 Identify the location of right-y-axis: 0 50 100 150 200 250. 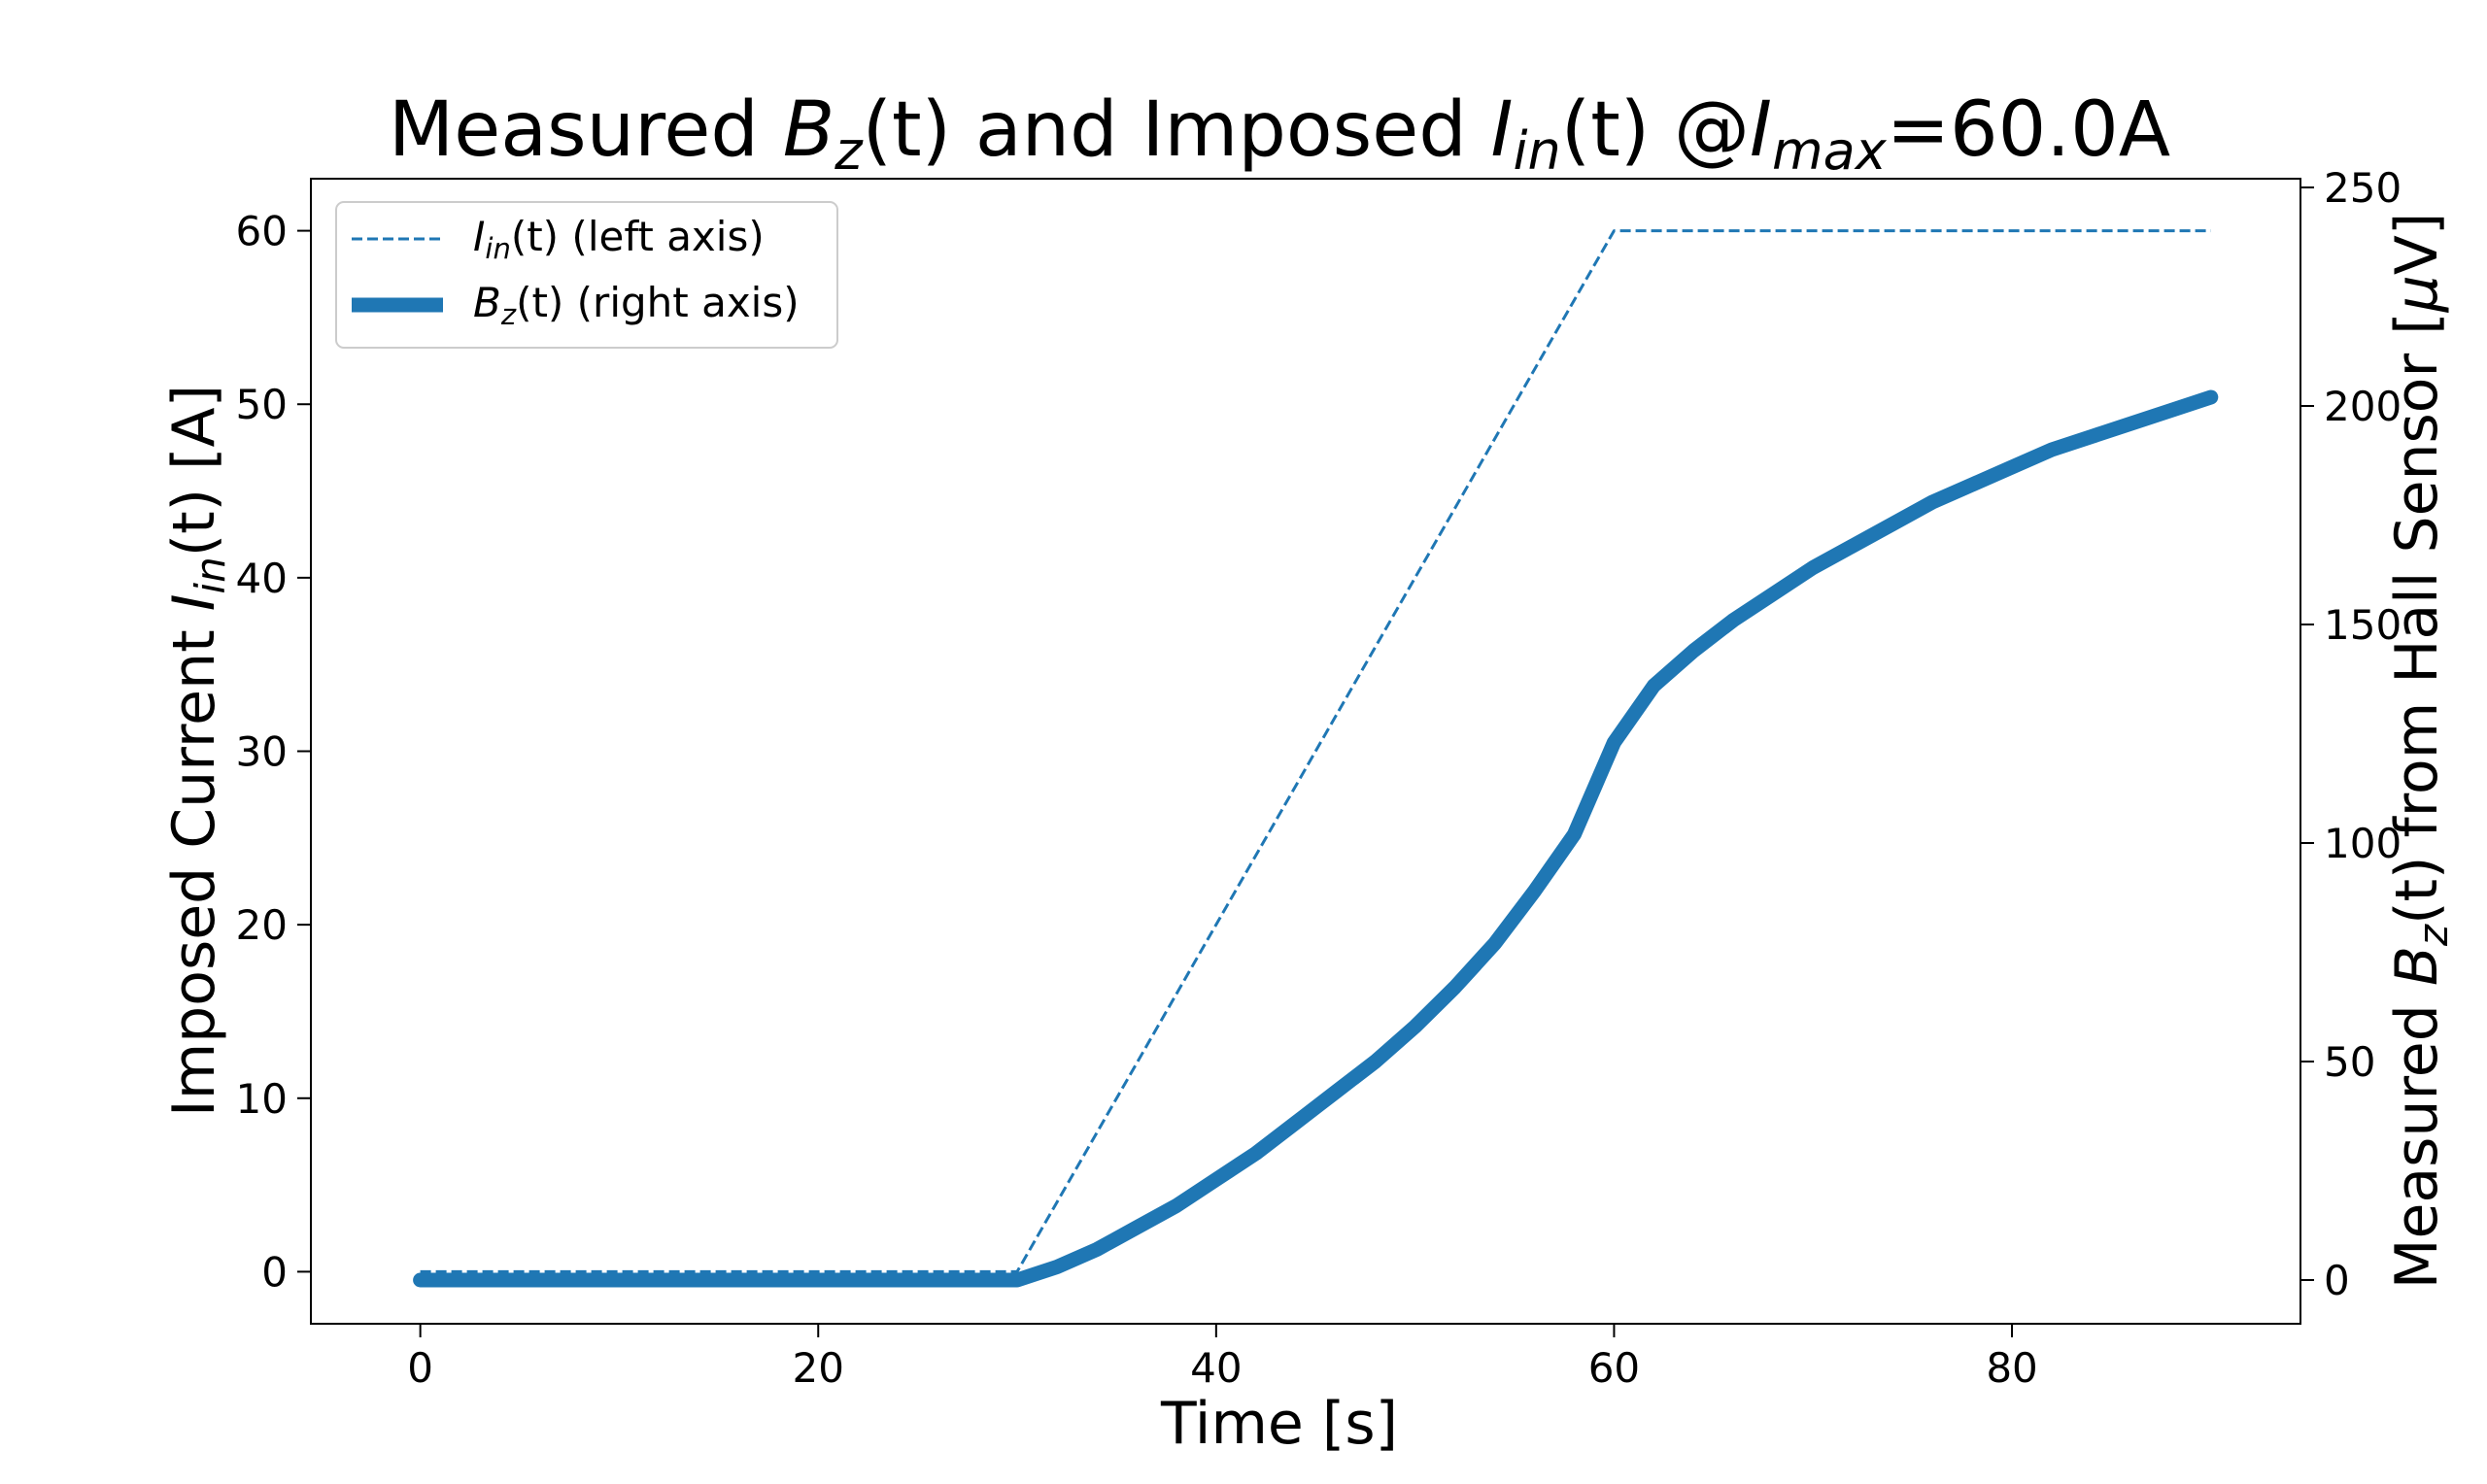
(2351, 734).